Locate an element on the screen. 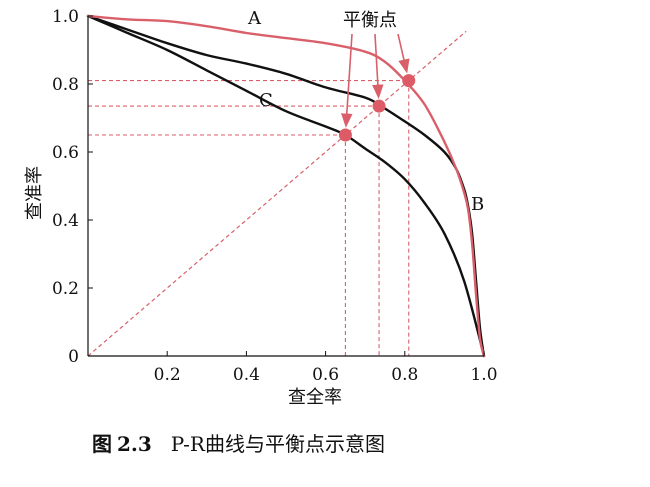 The height and width of the screenshot is (487, 650). curve-label-b: B is located at coordinates (477, 204).